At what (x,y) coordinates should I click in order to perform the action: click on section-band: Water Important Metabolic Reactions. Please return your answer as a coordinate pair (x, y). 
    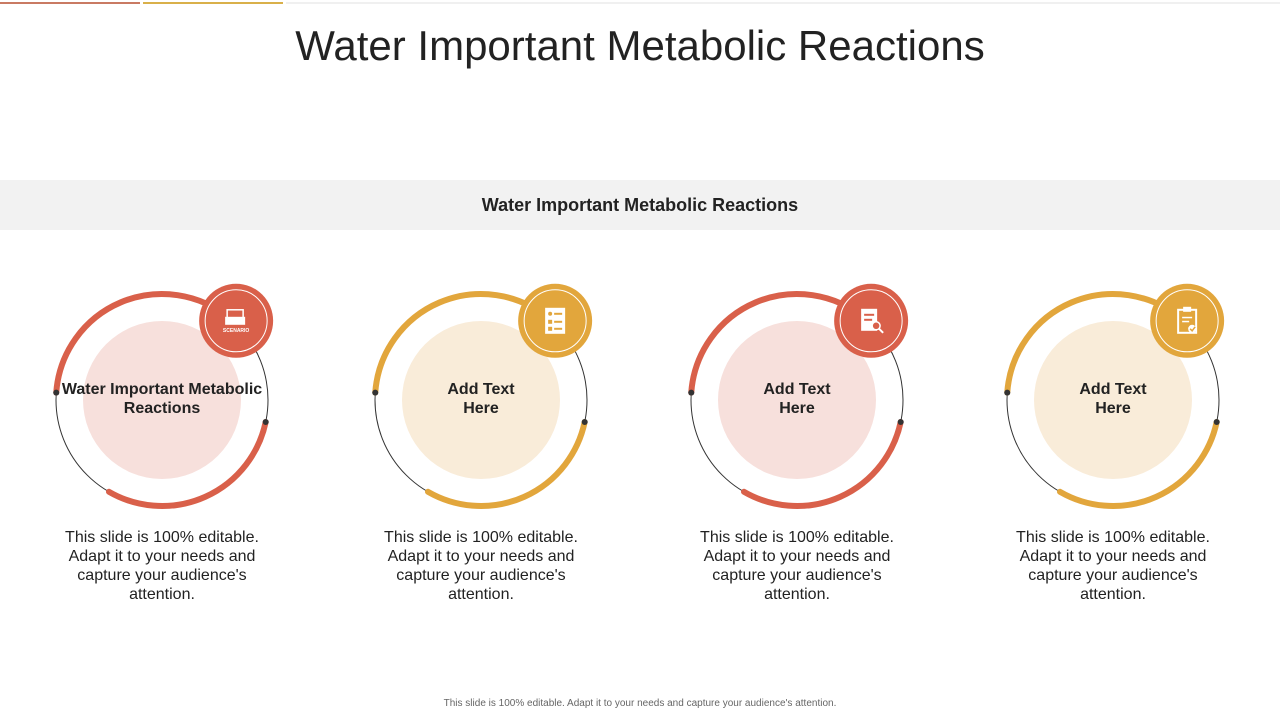
    Looking at the image, I should click on (640, 205).